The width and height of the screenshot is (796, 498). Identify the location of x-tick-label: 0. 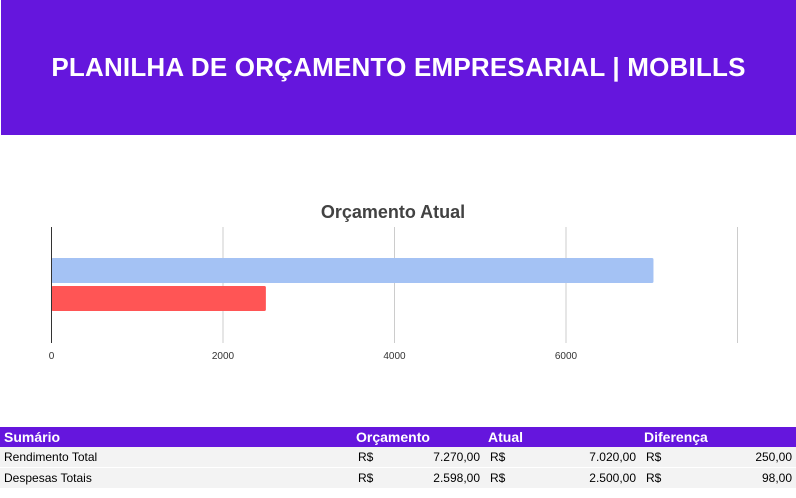
(52, 356).